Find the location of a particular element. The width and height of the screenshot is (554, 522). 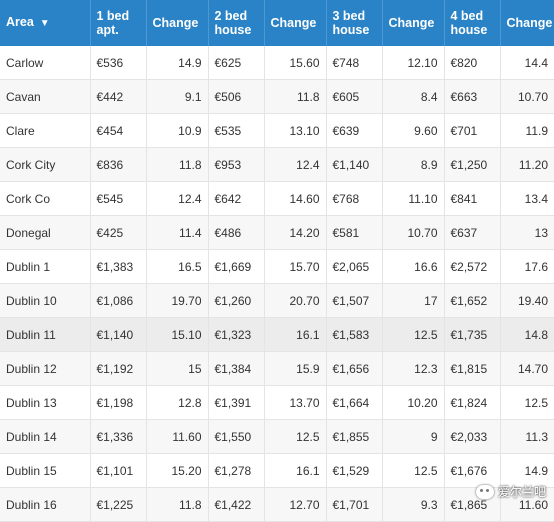

rent-cell: €1,529 is located at coordinates (354, 470).